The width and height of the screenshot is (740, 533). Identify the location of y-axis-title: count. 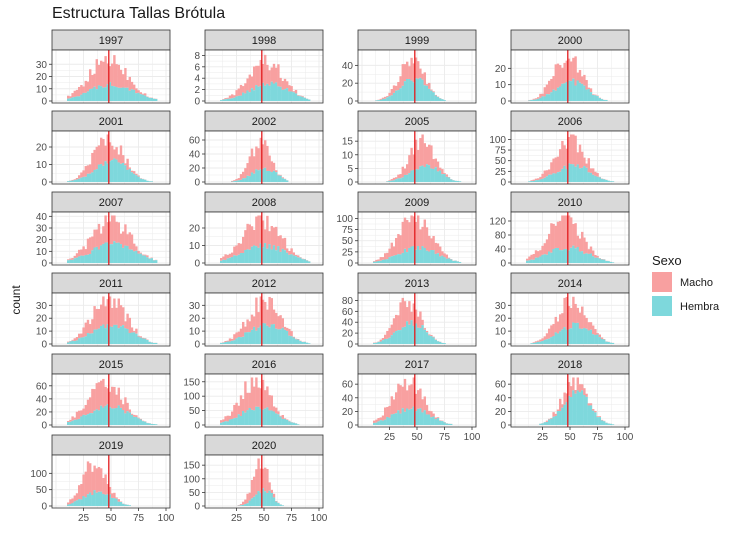
(16, 300).